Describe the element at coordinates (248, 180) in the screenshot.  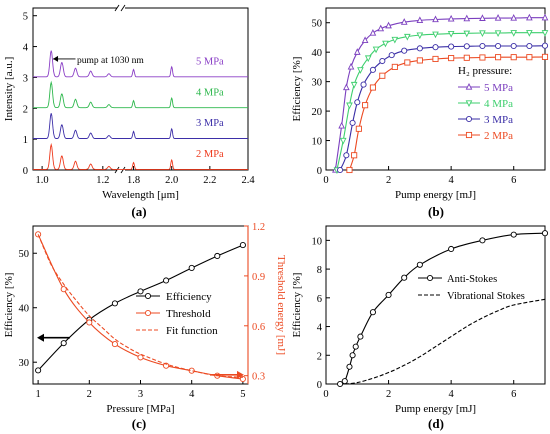
I see `a-x-tick-label: 2.4` at that location.